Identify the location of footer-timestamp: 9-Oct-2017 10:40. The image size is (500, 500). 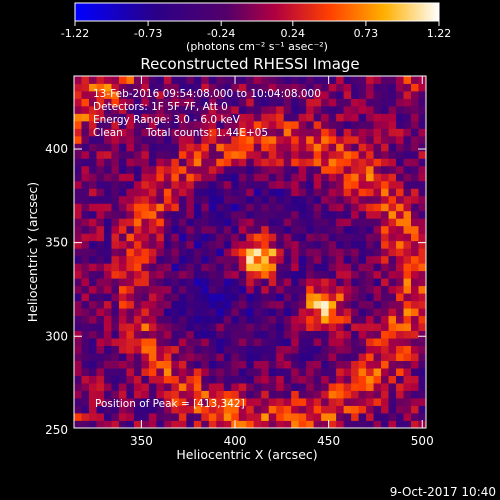
(443, 492).